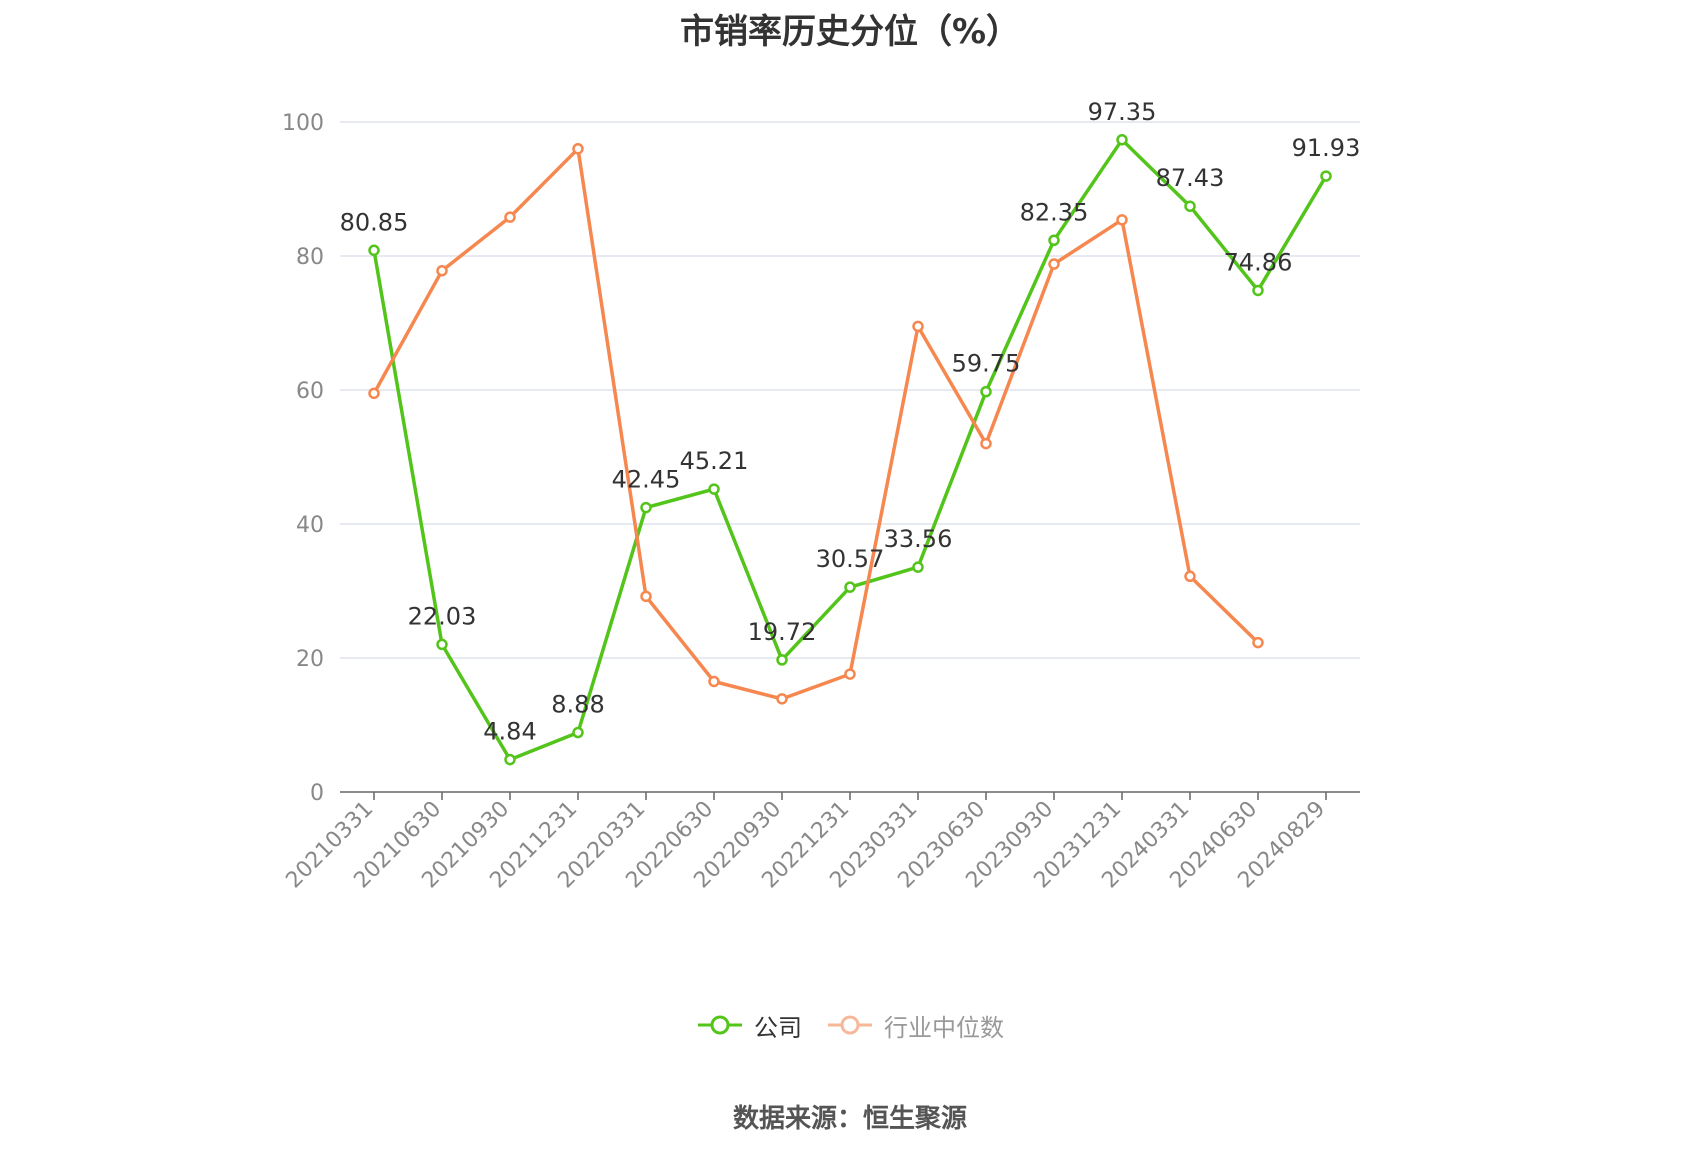 Image resolution: width=1700 pixels, height=1150 pixels. Describe the element at coordinates (303, 123) in the screenshot. I see `y-tick-label: 100` at that location.